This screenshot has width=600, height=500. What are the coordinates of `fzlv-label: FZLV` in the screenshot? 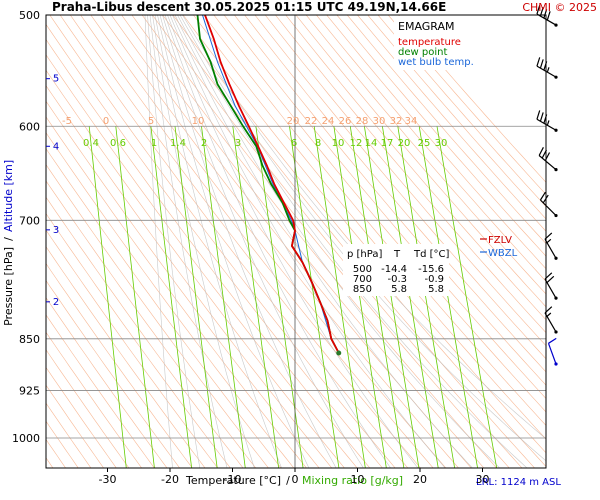 It's located at (500, 240).